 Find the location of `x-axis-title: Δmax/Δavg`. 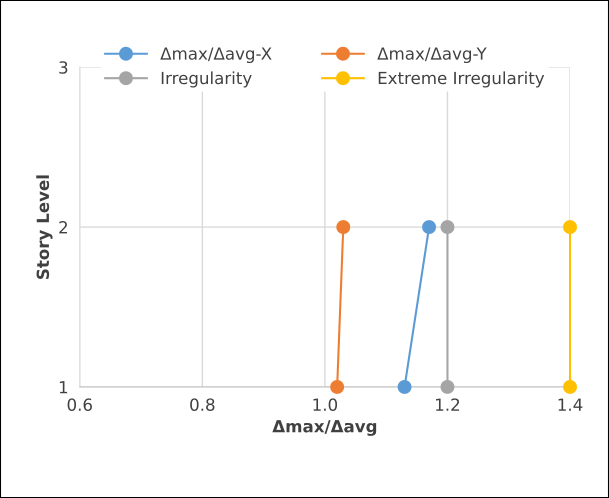

x-axis-title: Δmax/Δavg is located at coordinates (324, 428).